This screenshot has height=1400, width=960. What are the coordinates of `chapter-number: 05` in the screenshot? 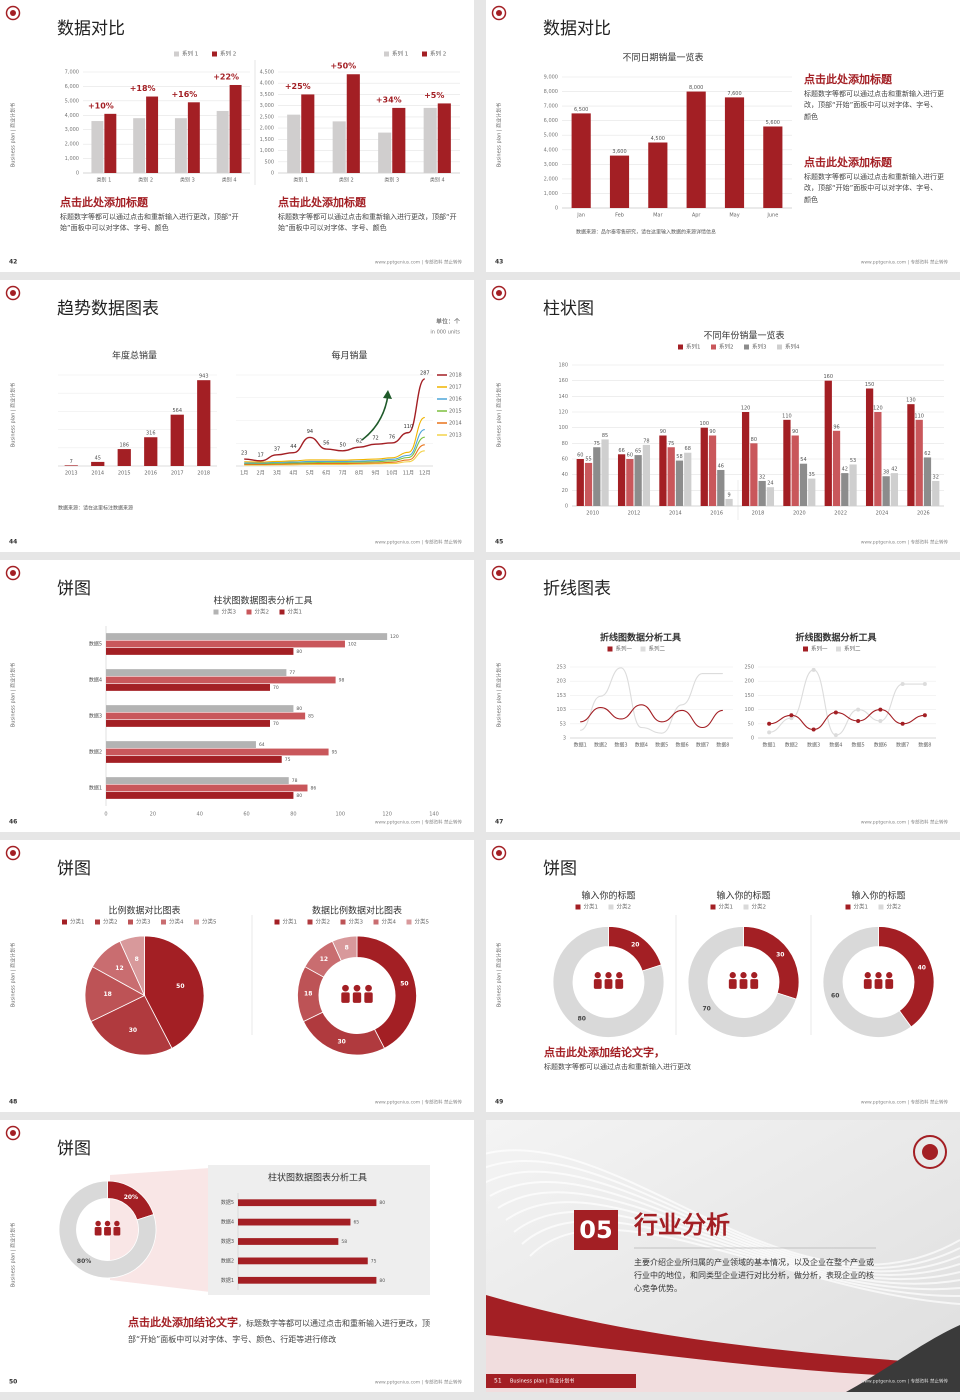 It's located at (595, 1230).